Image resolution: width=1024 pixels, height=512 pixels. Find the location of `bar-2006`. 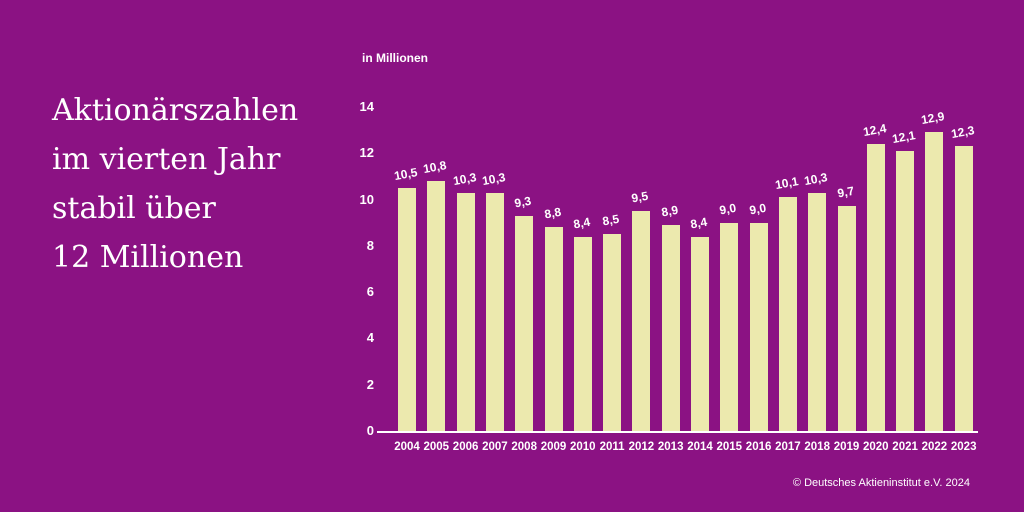

bar-2006 is located at coordinates (465, 311).